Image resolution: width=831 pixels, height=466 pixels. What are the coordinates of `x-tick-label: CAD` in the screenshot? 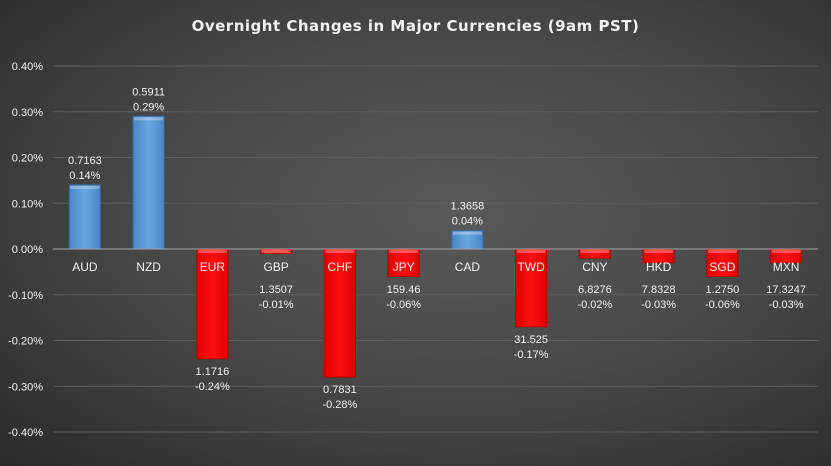 It's located at (468, 267).